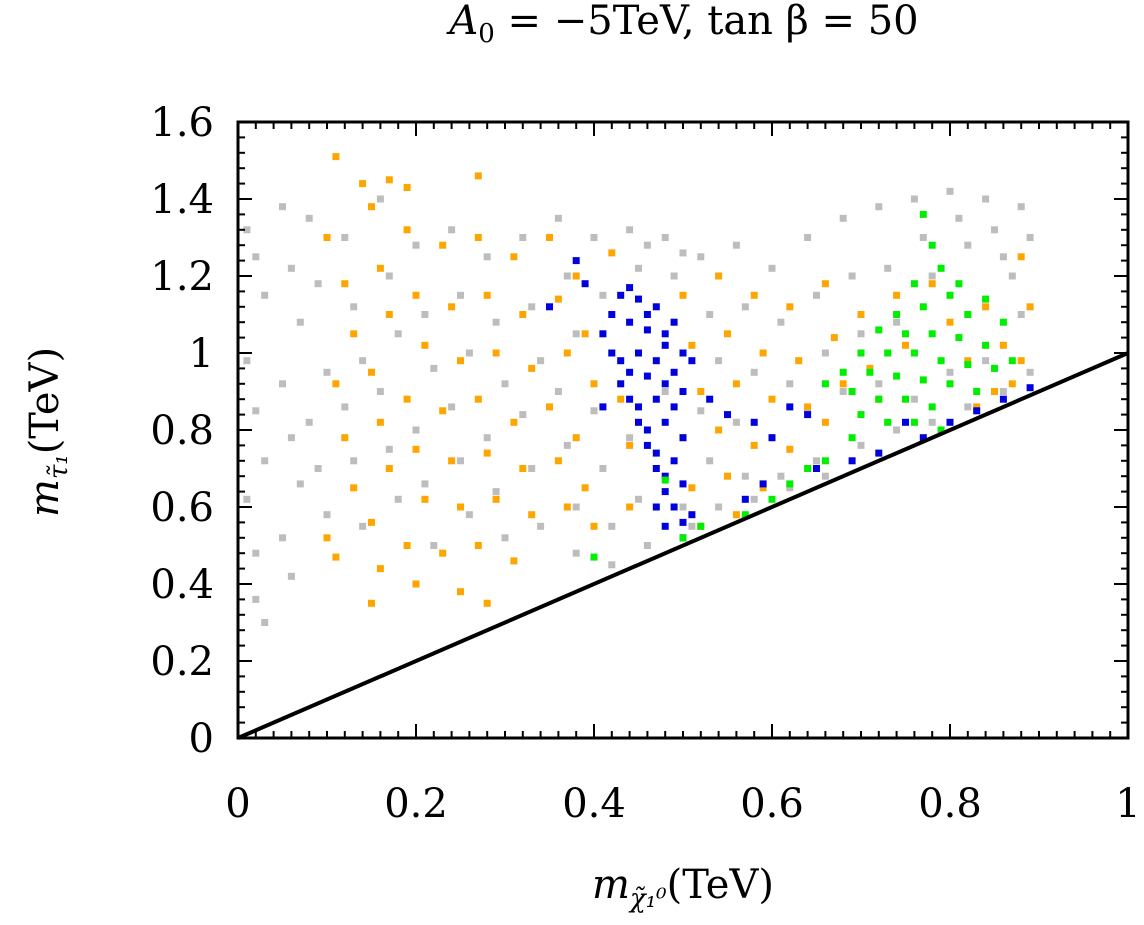  Describe the element at coordinates (182, 277) in the screenshot. I see `y-tick-label: 1.2` at that location.